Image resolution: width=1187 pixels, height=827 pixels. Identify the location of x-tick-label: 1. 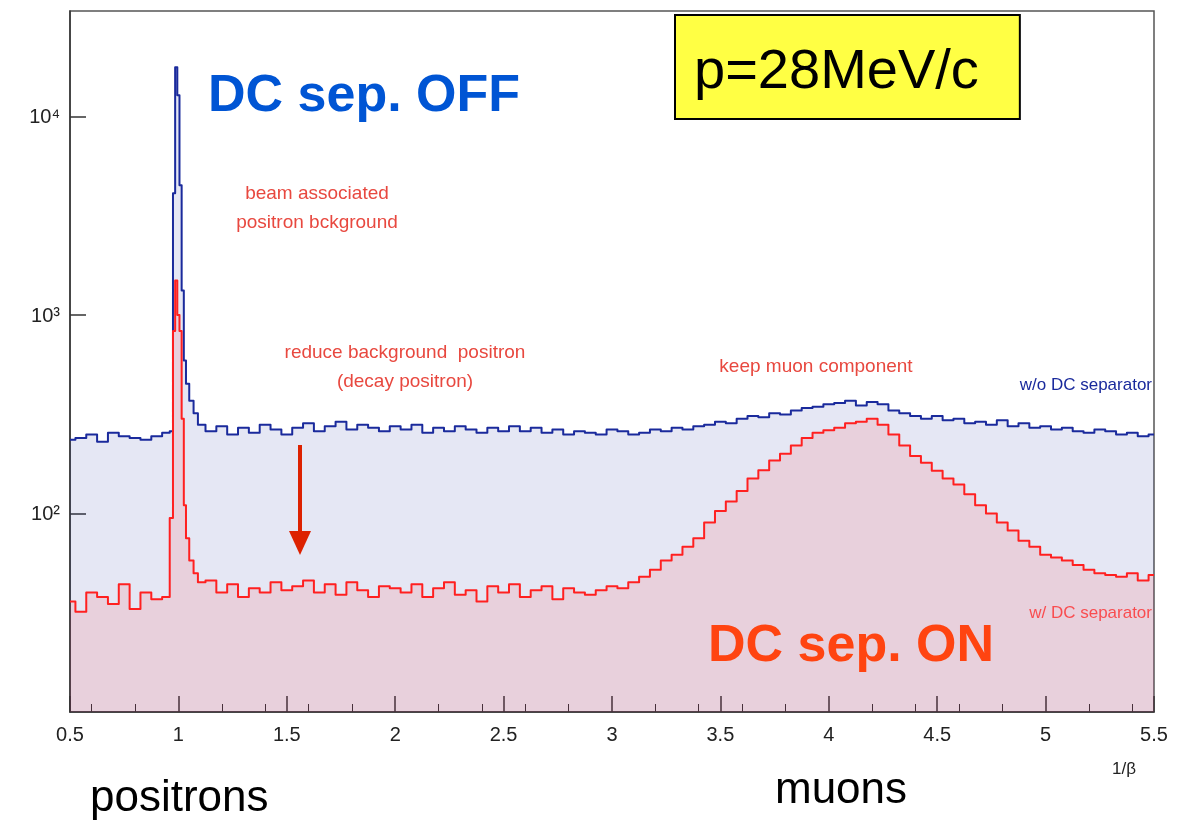
(178, 734).